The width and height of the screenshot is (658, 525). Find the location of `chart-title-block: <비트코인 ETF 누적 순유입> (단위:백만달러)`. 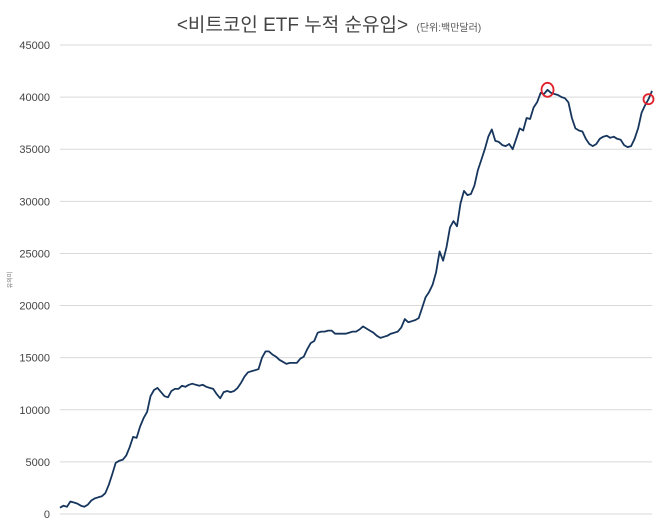

chart-title-block: <비트코인 ETF 누적 순유입> (단위:백만달러) is located at coordinates (329, 23).